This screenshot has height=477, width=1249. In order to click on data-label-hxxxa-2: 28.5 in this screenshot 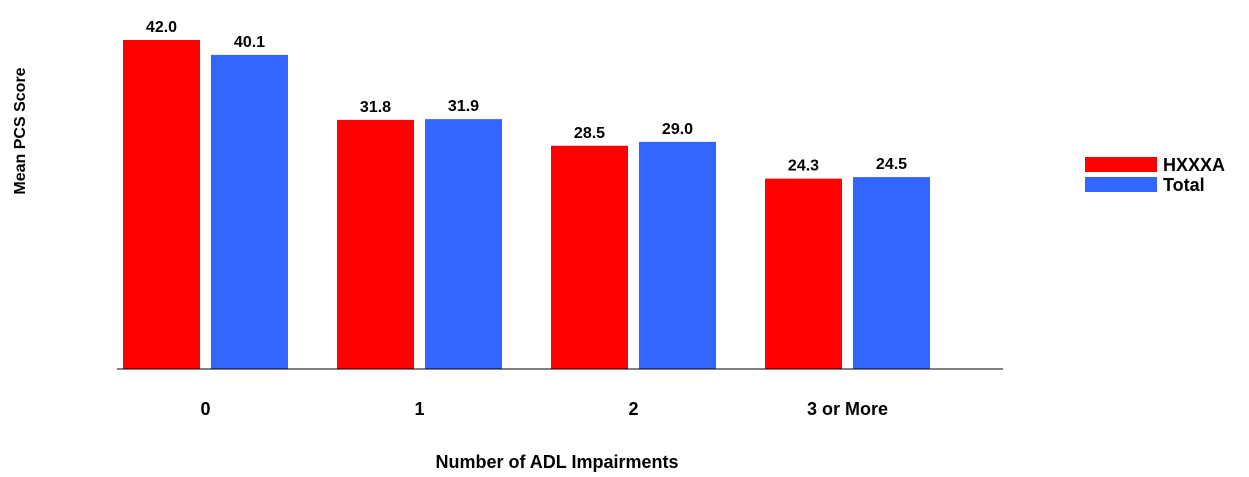, I will do `click(589, 133)`.